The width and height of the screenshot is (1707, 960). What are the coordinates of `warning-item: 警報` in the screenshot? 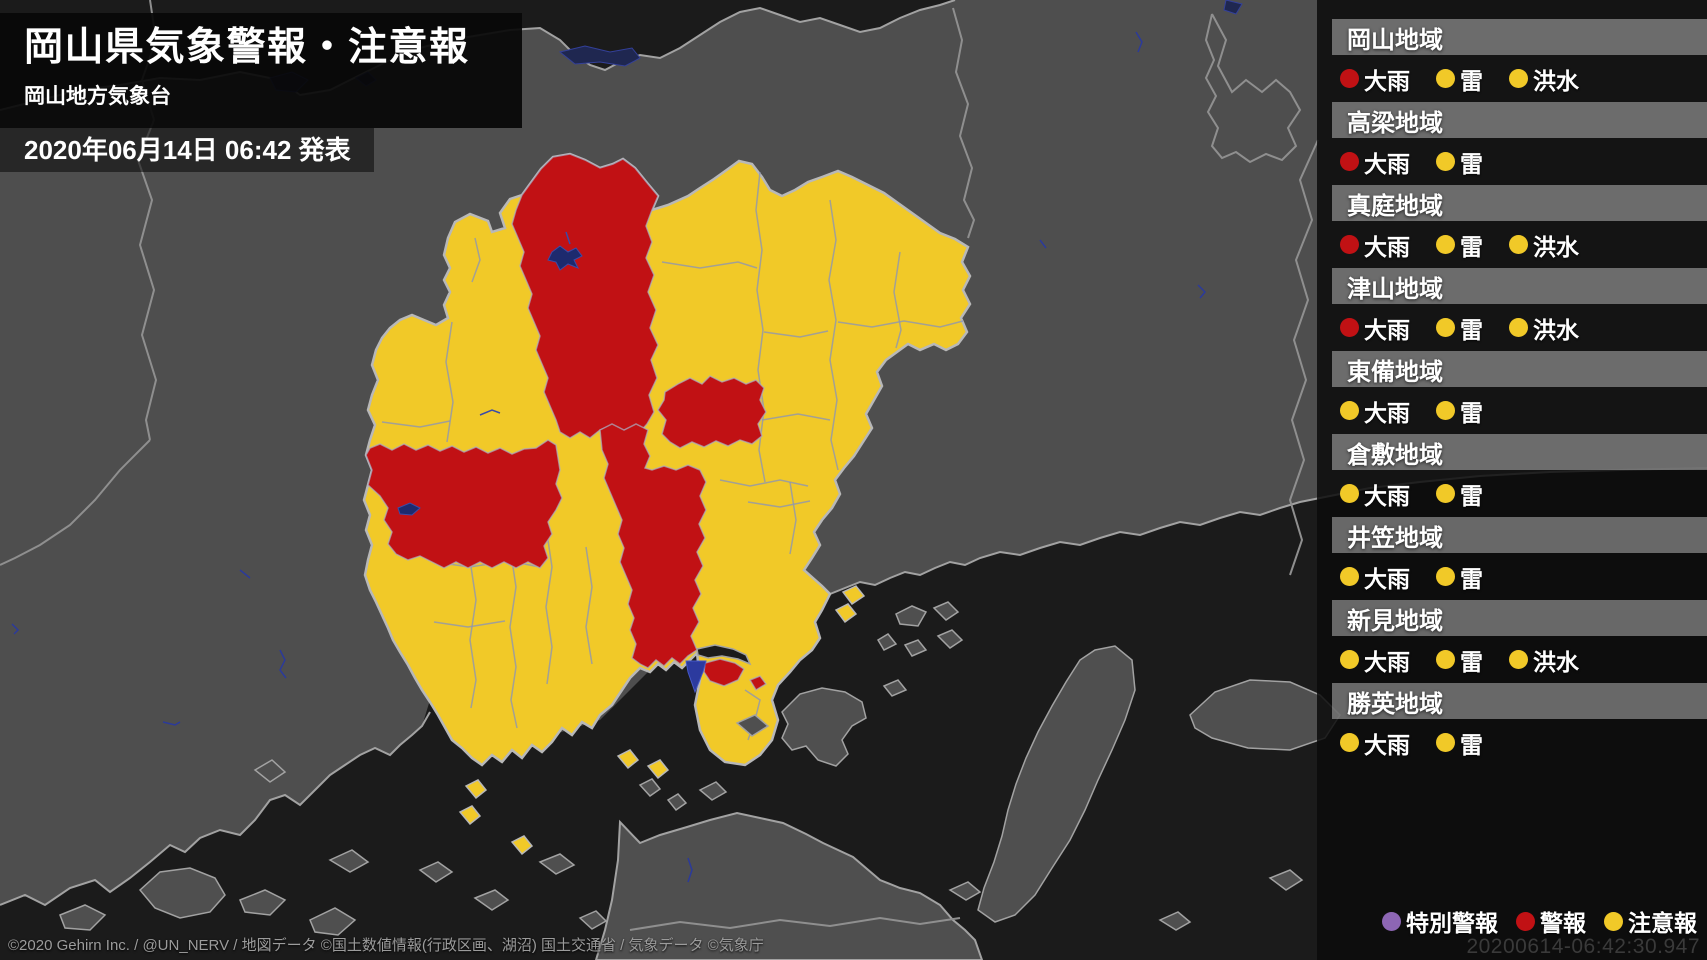 It's located at (1551, 921).